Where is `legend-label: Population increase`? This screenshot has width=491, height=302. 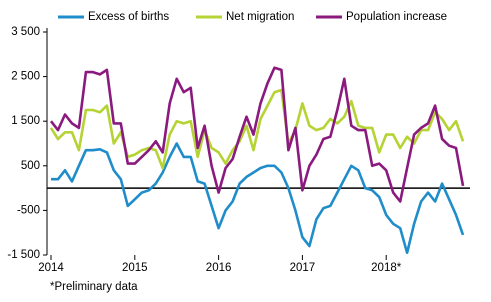 legend-label: Population increase is located at coordinates (396, 17).